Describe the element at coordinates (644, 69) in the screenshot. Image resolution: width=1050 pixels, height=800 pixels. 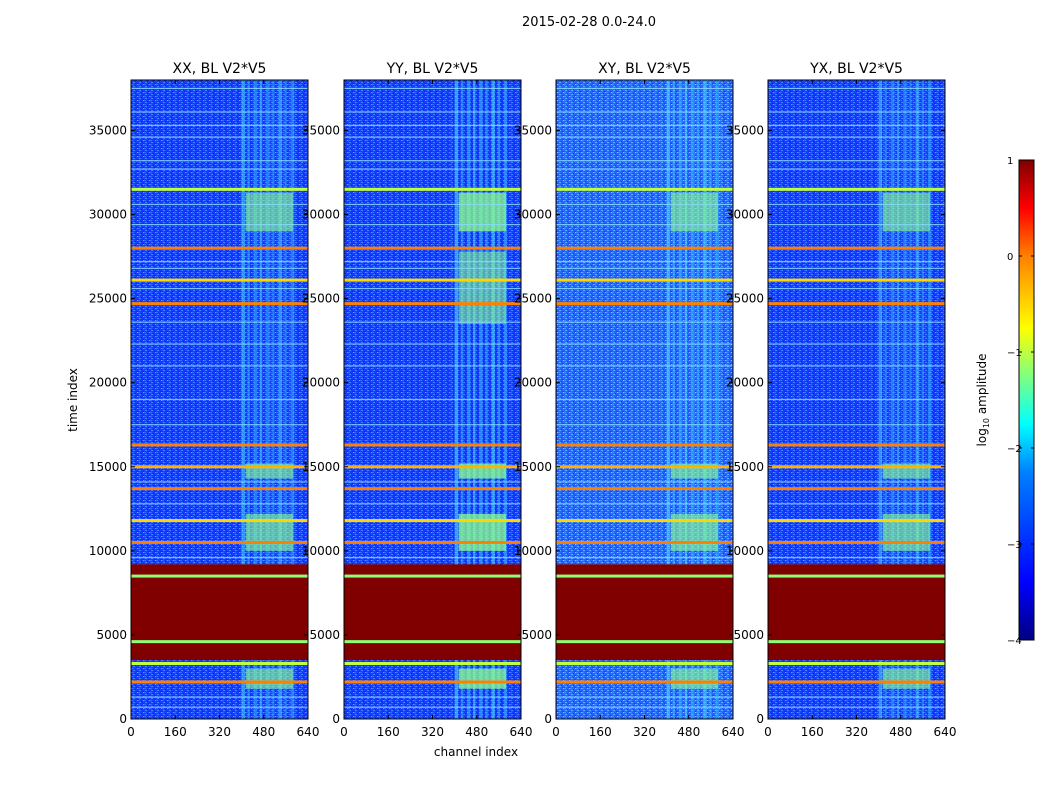
I see `panel-title: XY, BL V2*V5` at that location.